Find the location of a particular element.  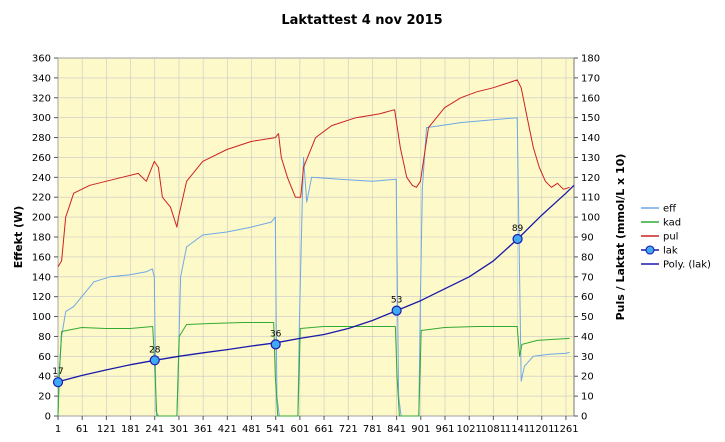

y2-tick-label: 60 is located at coordinates (587, 297).